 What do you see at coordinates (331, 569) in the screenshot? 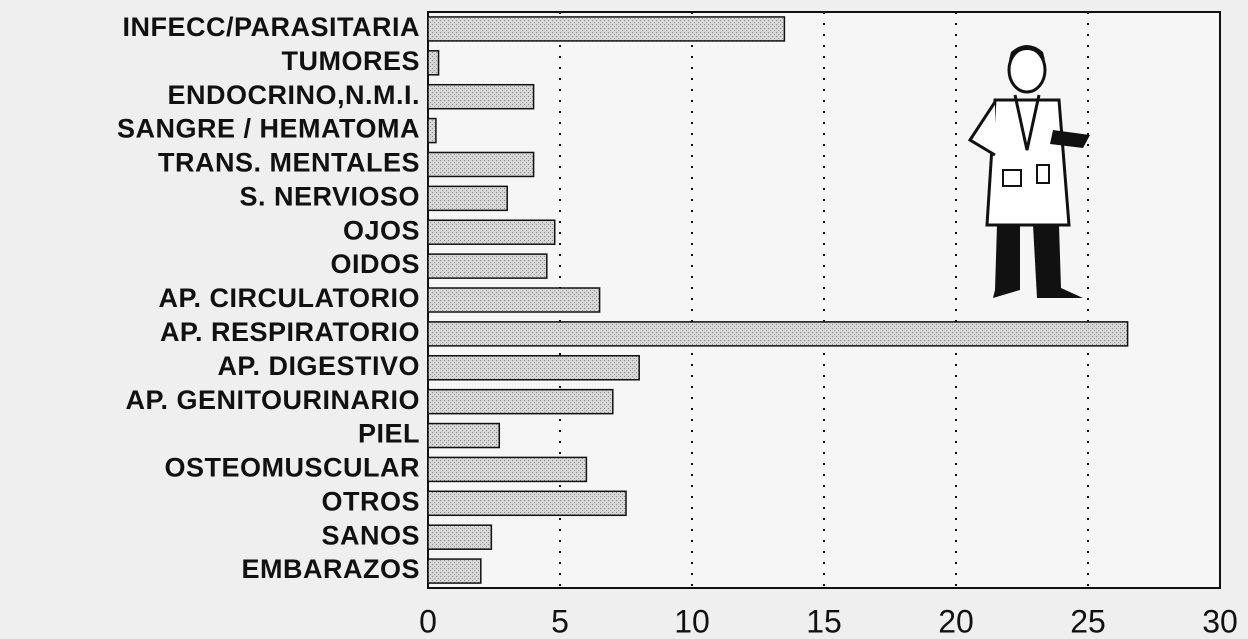
I see `y-tick-label: EMBARAZOS` at bounding box center [331, 569].